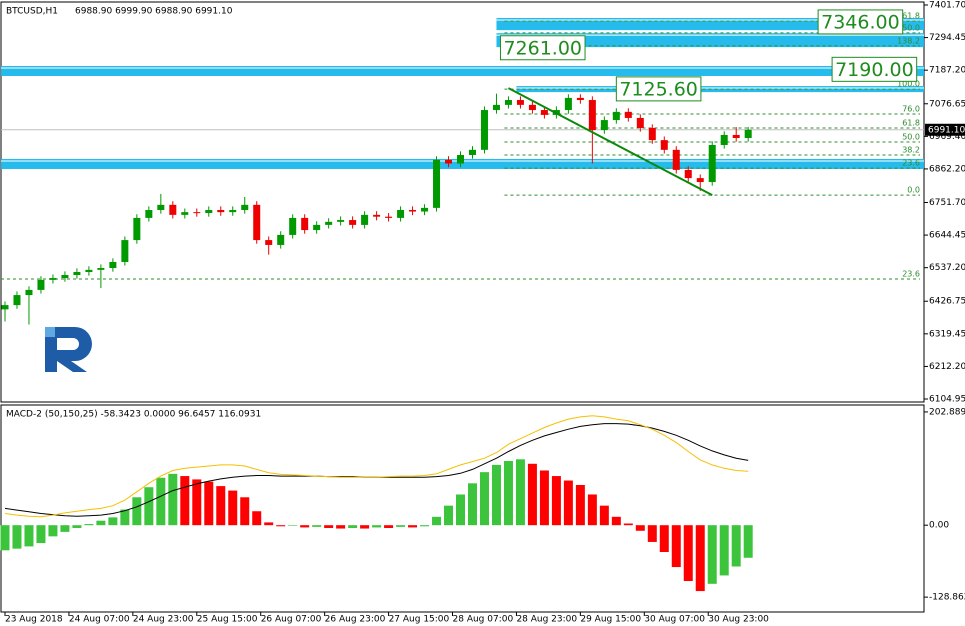 The width and height of the screenshot is (965, 626). What do you see at coordinates (227, 620) in the screenshot?
I see `x-tick-label: 25 Aug 15:00` at bounding box center [227, 620].